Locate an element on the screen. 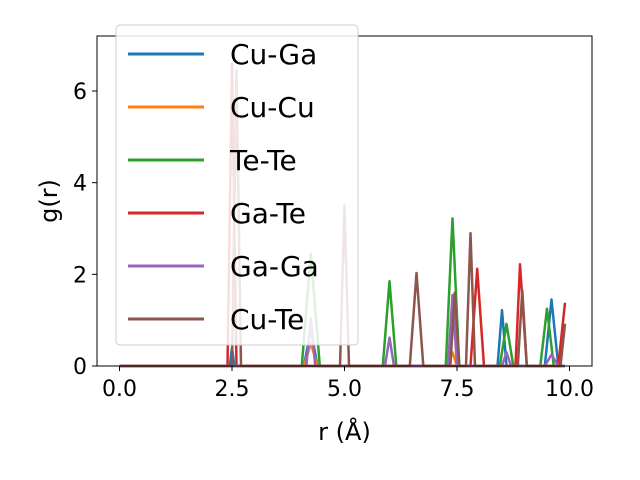 Image resolution: width=640 pixels, height=480 pixels. x-tick-label: 0.0 is located at coordinates (119, 389).